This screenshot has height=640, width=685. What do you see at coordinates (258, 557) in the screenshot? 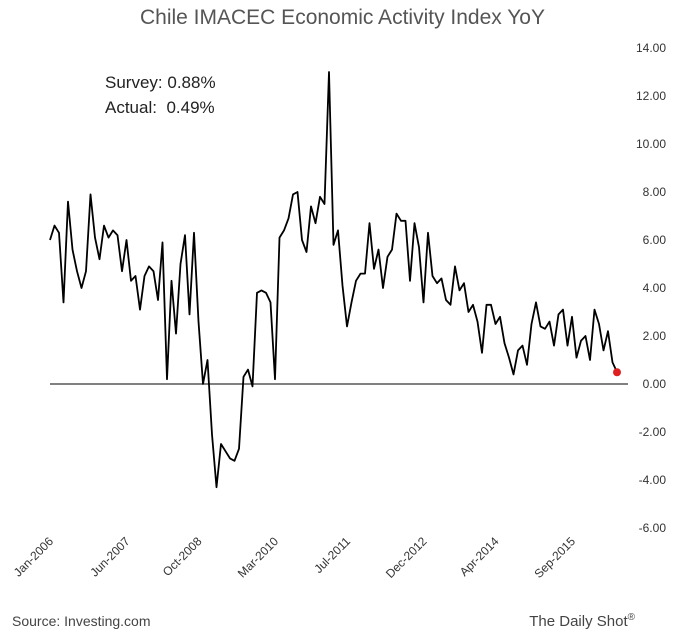
I see `x-tick-label: Mar-2010` at bounding box center [258, 557].